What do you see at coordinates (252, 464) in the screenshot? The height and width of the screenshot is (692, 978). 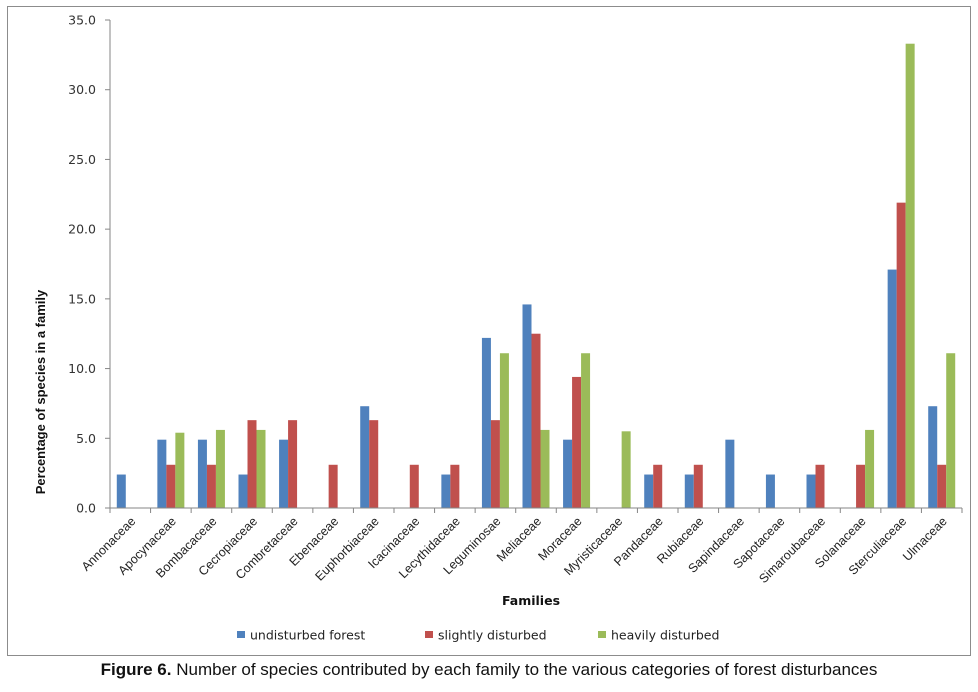 I see `bar-slightly-disturbed-cecropiaceae` at bounding box center [252, 464].